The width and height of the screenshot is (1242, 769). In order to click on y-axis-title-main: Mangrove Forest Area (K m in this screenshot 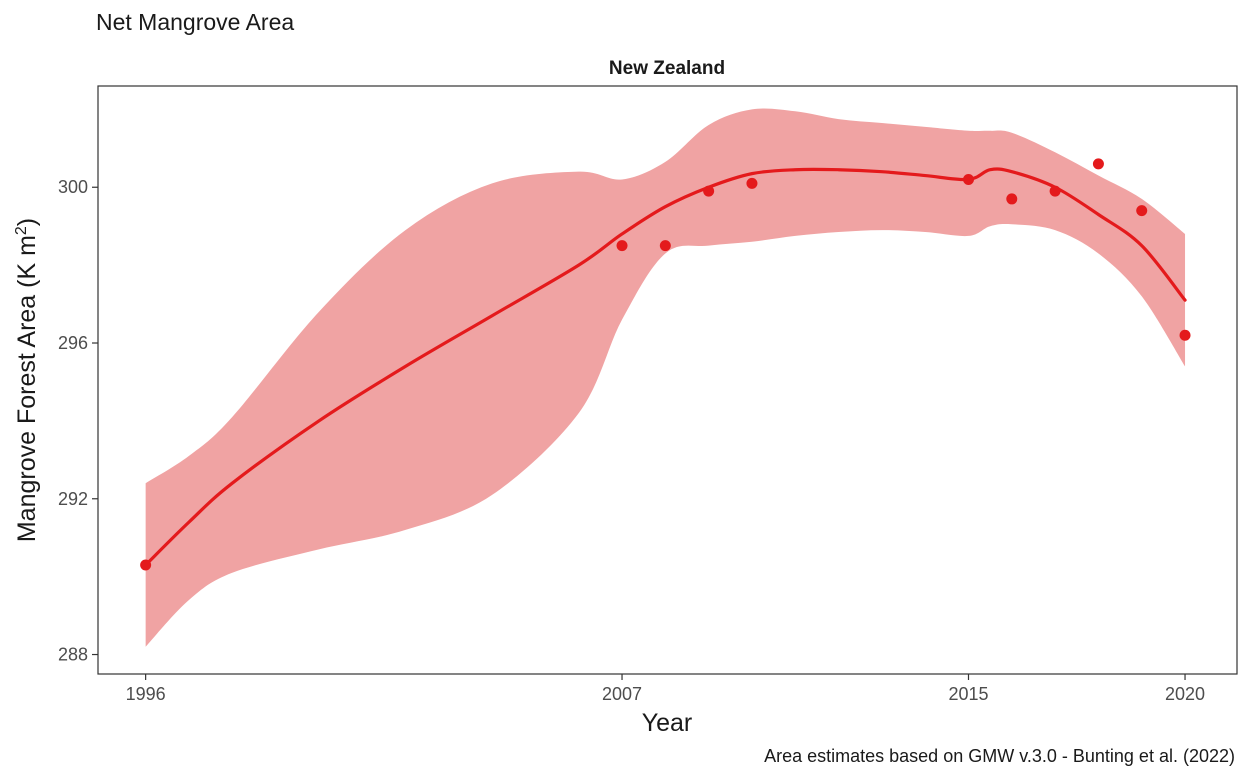, I will do `click(27, 388)`.